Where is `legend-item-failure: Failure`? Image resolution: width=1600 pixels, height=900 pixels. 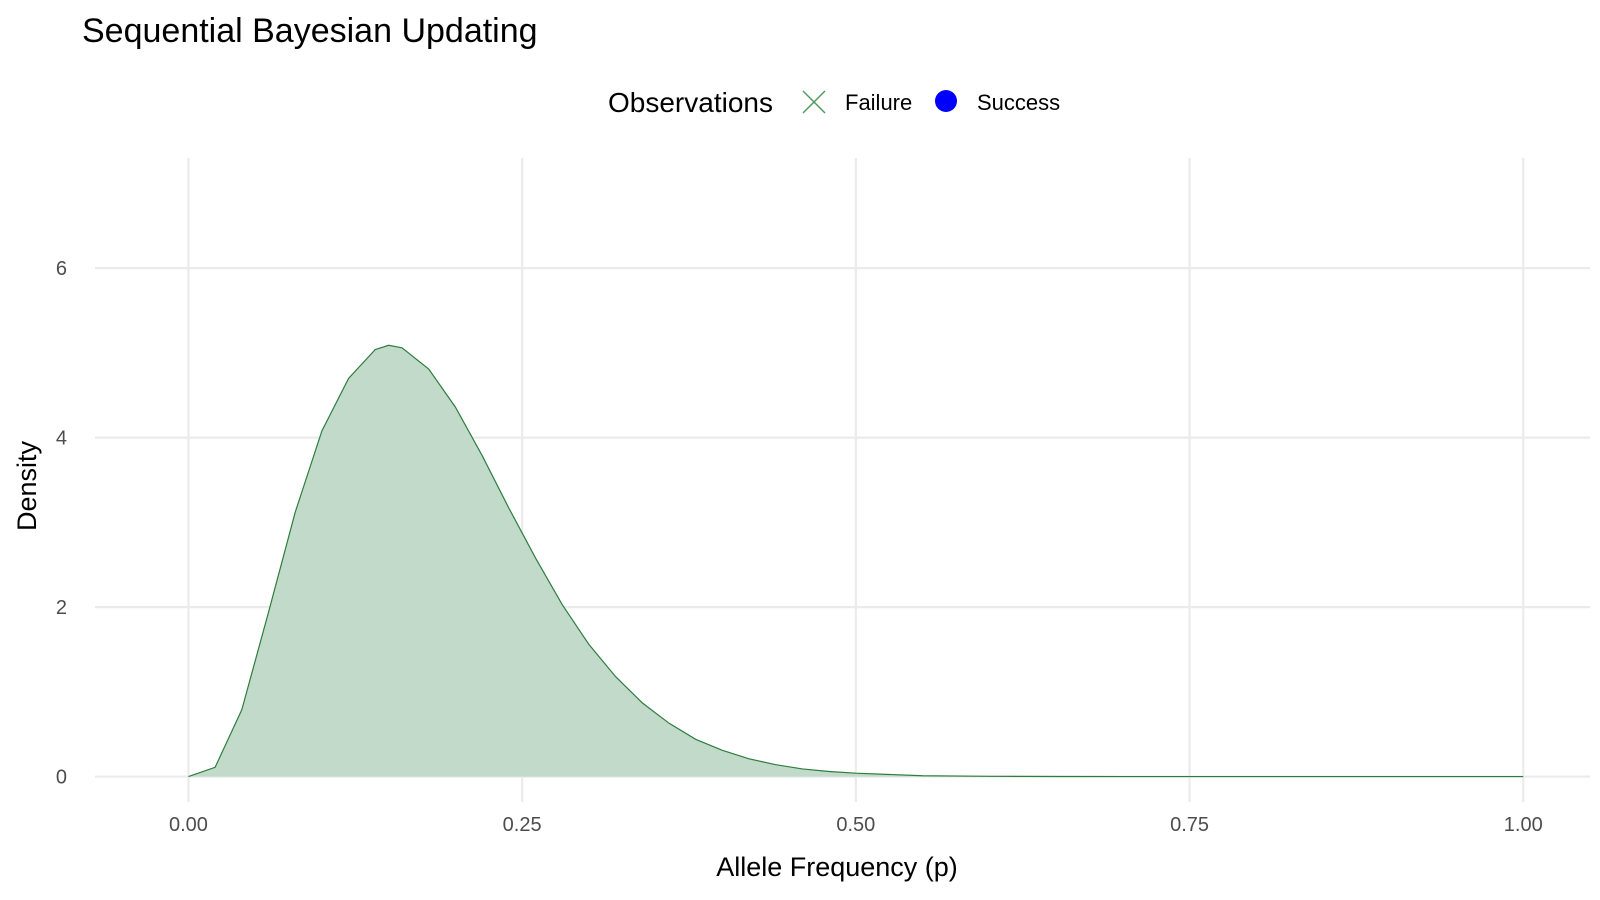
legend-item-failure: Failure is located at coordinates (857, 102).